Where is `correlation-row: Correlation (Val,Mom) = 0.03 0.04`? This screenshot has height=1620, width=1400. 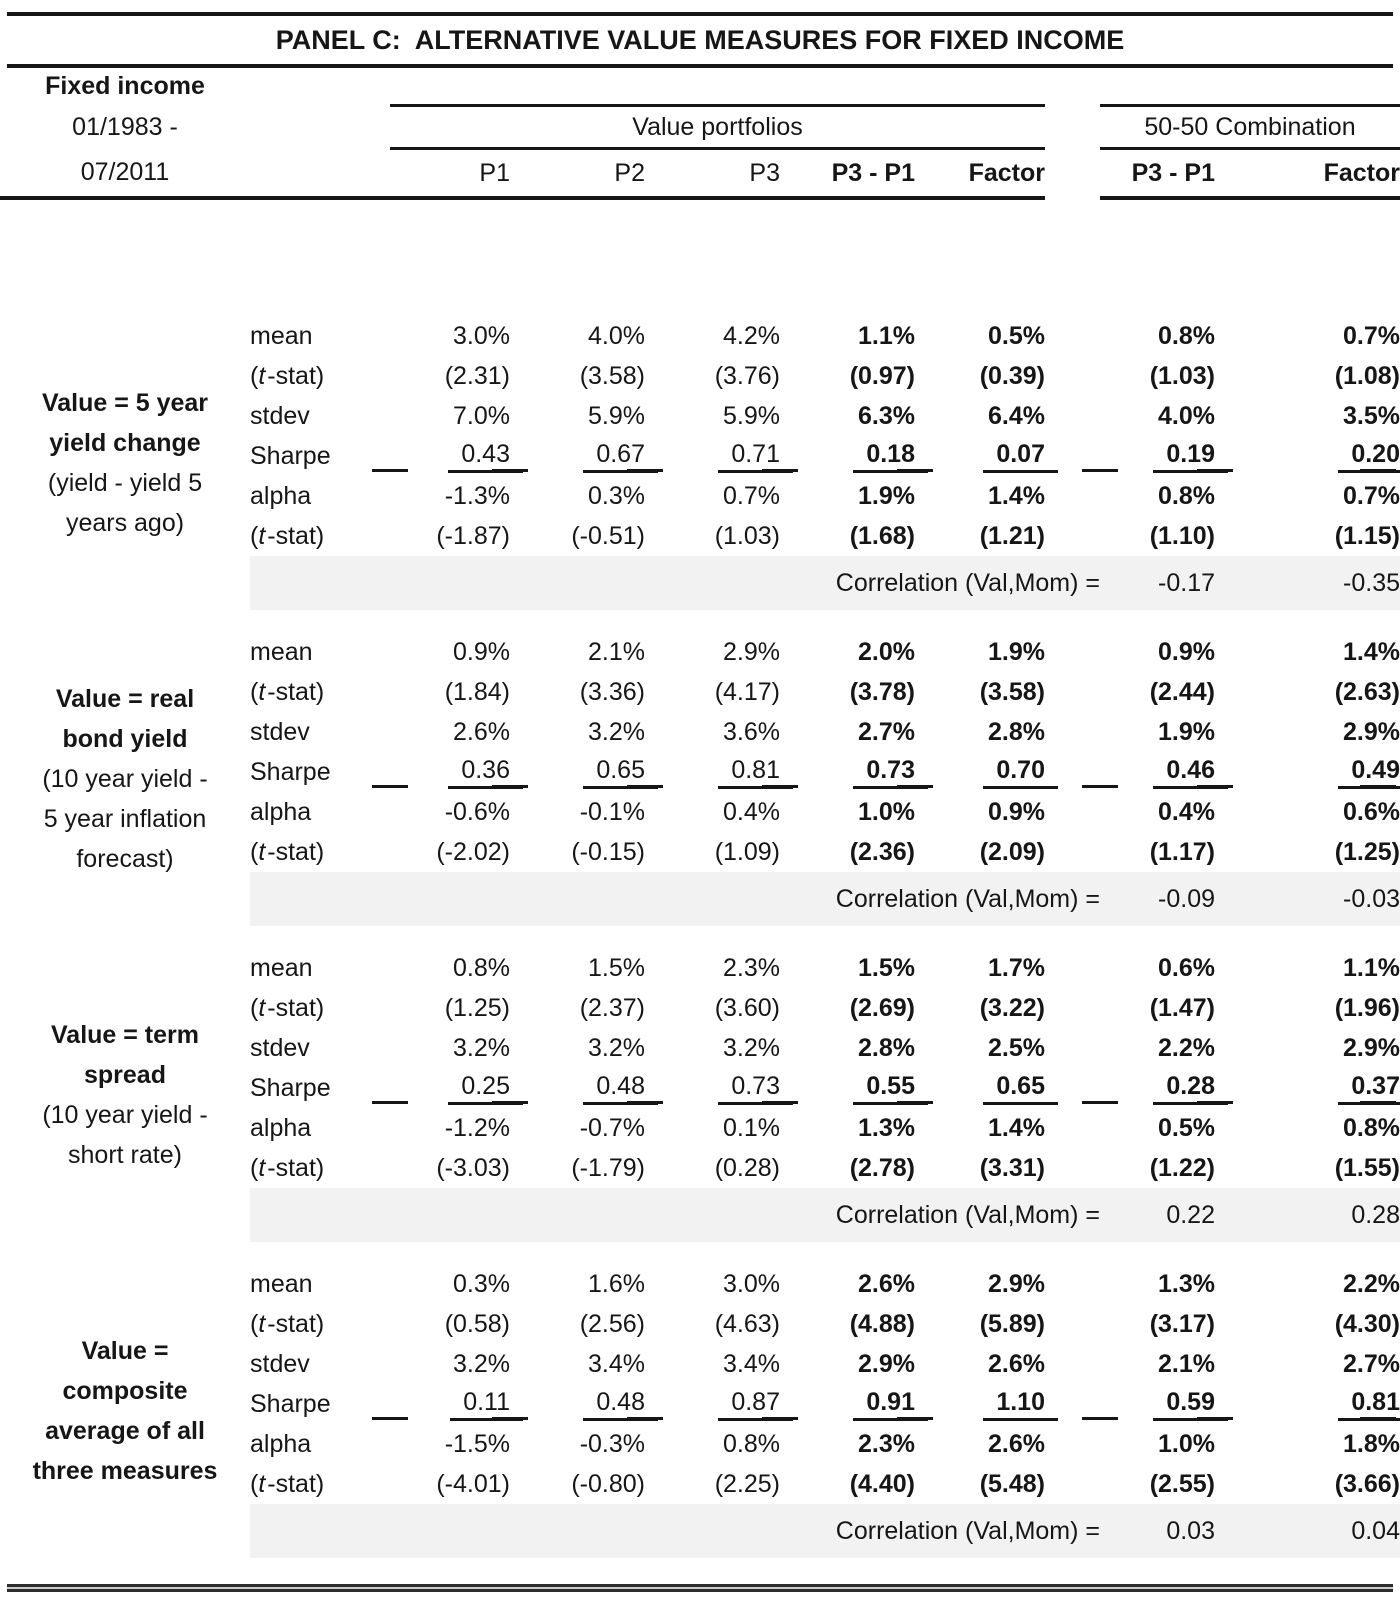 correlation-row: Correlation (Val,Mom) = 0.03 0.04 is located at coordinates (700, 1531).